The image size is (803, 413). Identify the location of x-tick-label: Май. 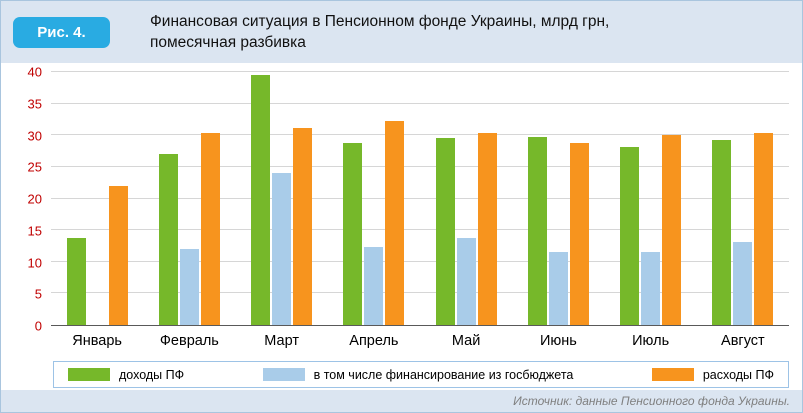
(466, 341).